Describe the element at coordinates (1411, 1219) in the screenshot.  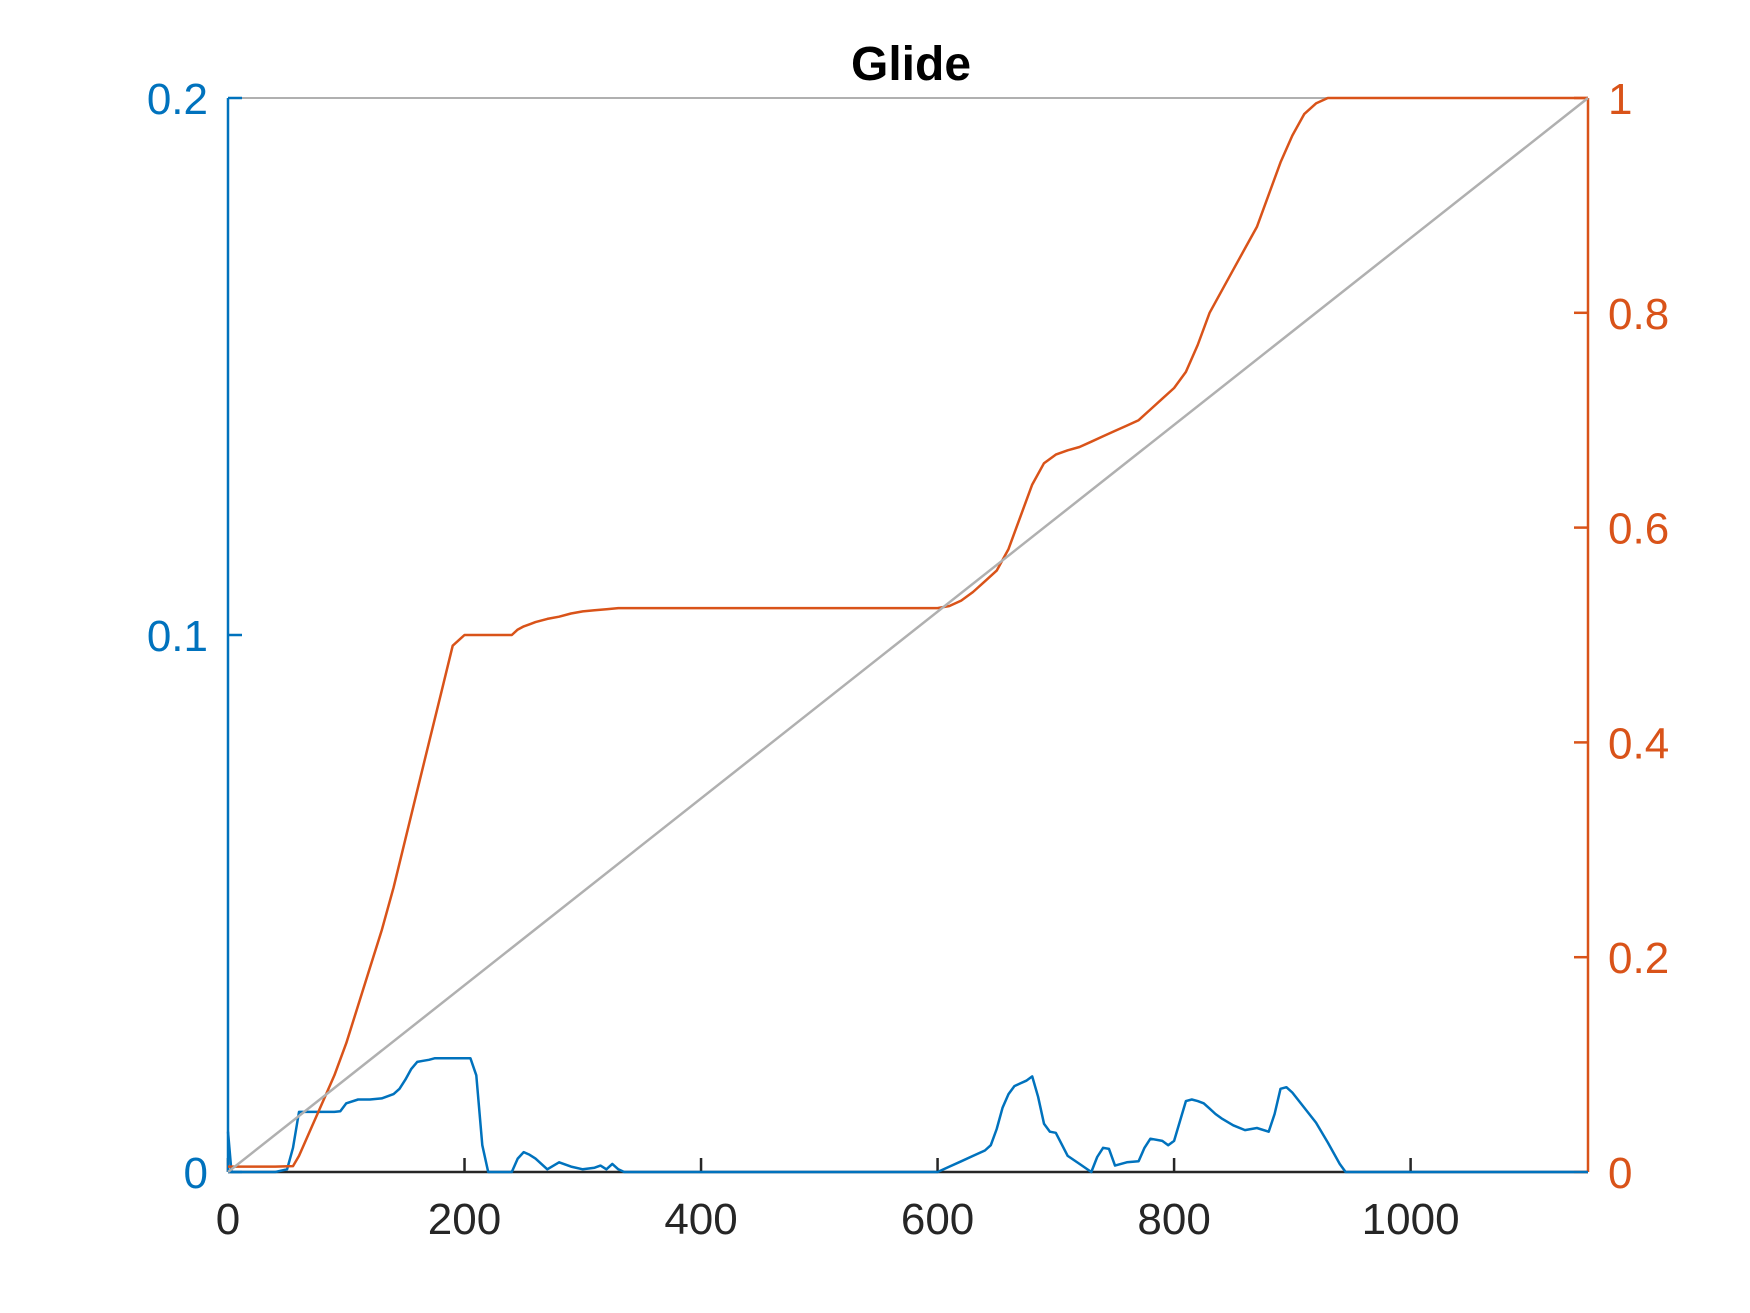
I see `x-tick-label: 1000` at that location.